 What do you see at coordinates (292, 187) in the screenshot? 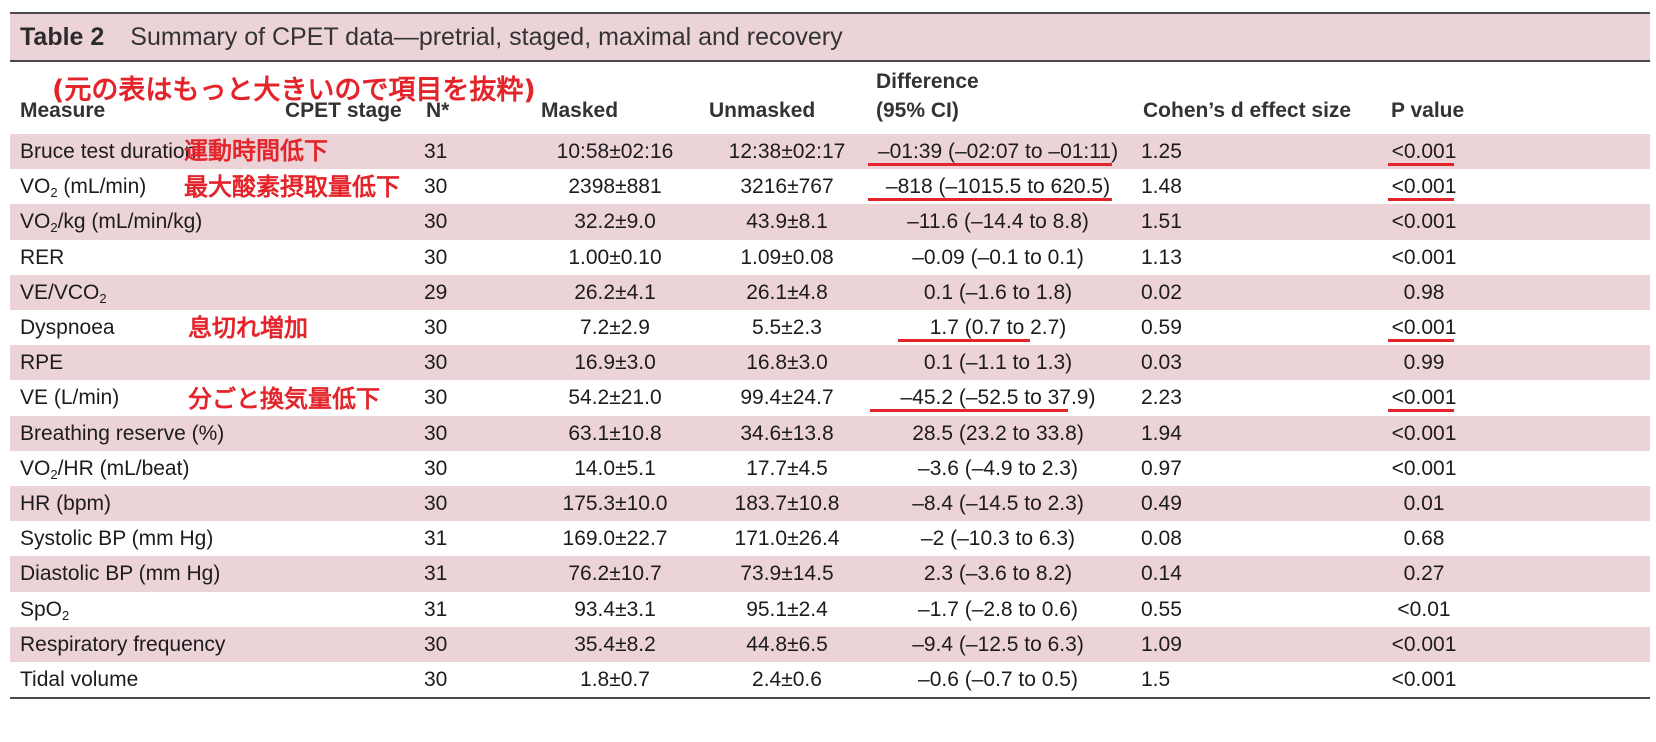
I see `annotation-vo2max: 最大酸素摂取量低下` at bounding box center [292, 187].